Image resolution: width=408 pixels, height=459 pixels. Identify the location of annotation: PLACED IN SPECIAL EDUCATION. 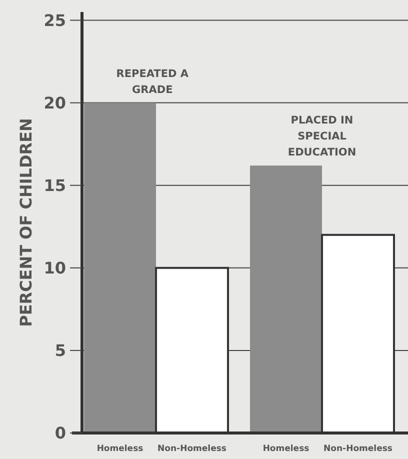
(322, 136).